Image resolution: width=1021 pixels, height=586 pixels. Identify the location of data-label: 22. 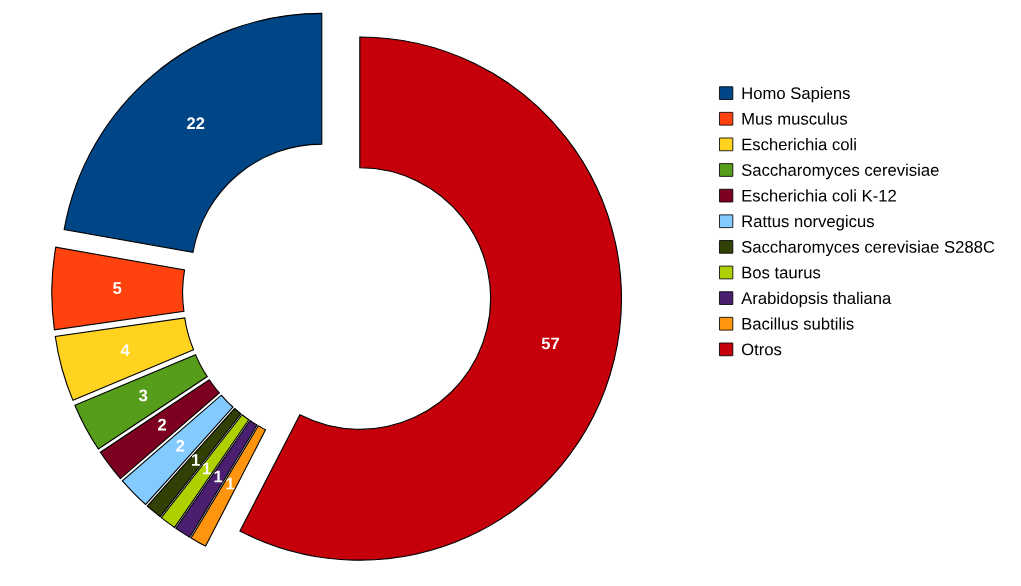
(195, 123).